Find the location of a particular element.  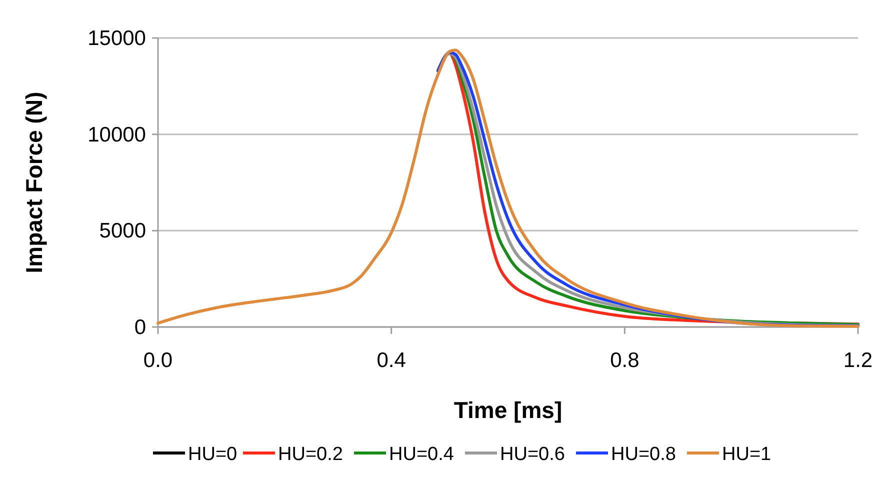

legend-label: HU=0 is located at coordinates (213, 454).